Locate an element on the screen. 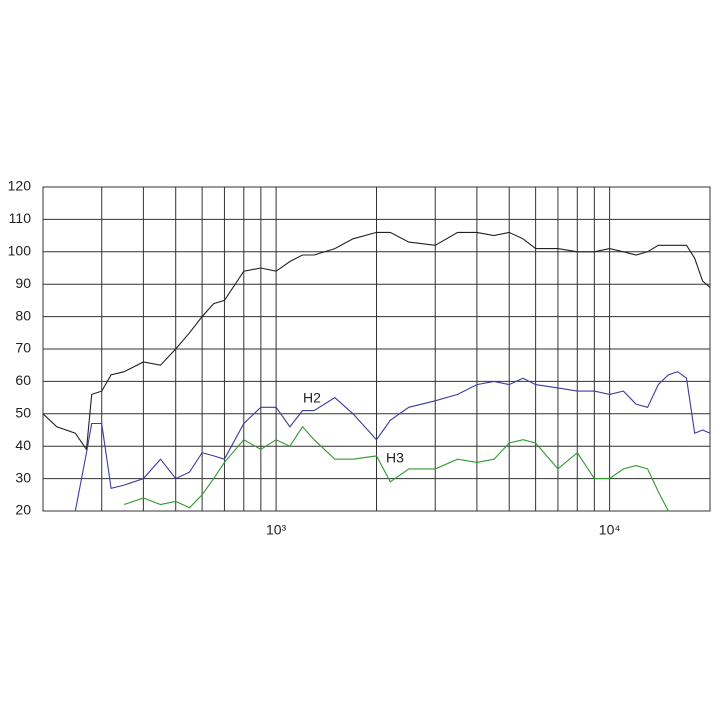 Image resolution: width=720 pixels, height=720 pixels. y-tick-label: 60 is located at coordinates (23, 380).